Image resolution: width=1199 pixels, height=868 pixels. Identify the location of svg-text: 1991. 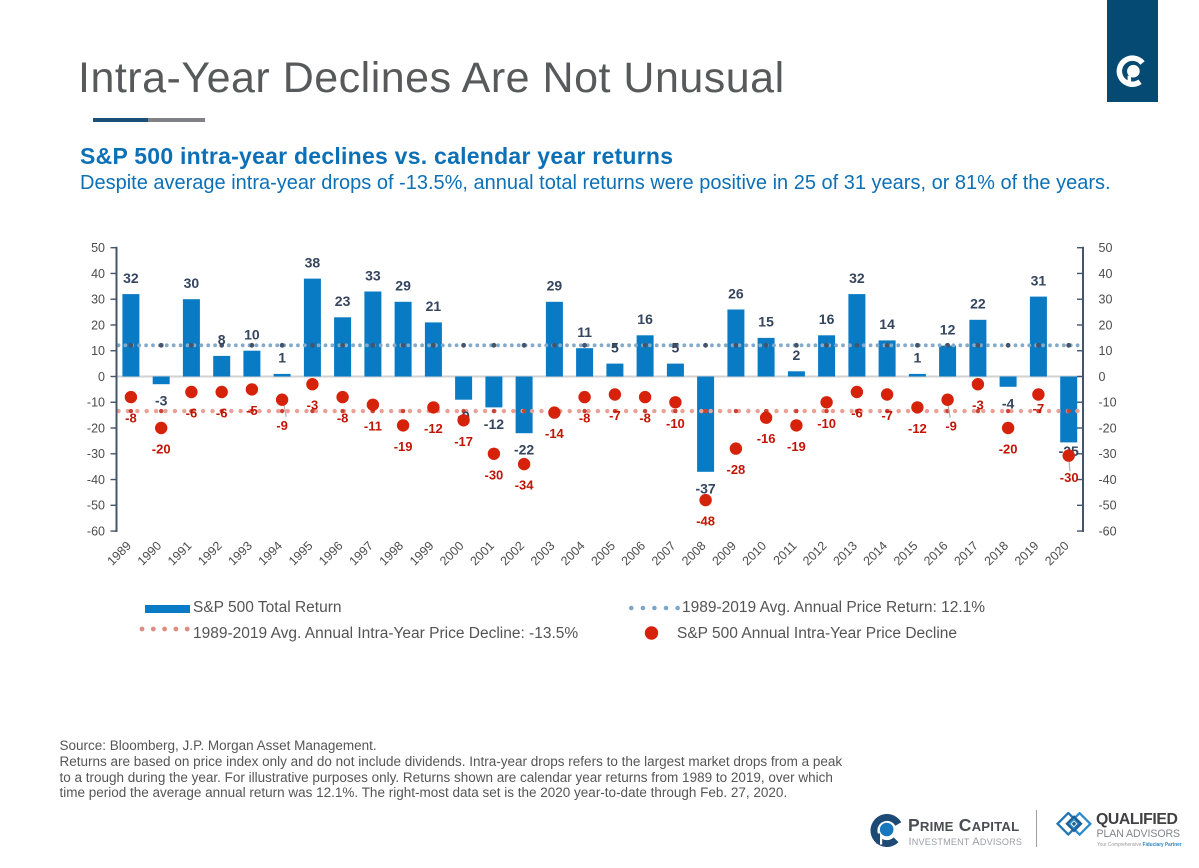
(180, 554).